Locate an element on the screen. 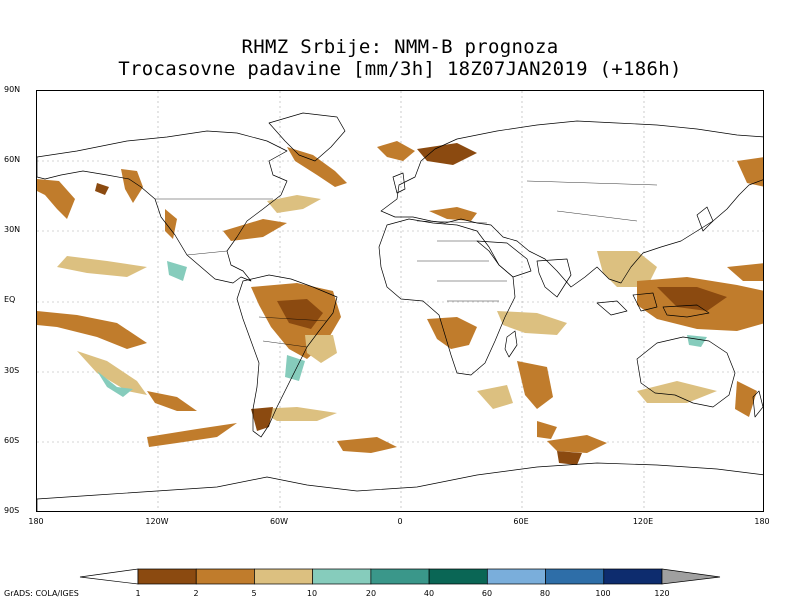  lat-label-30n: 30N is located at coordinates (12, 229).